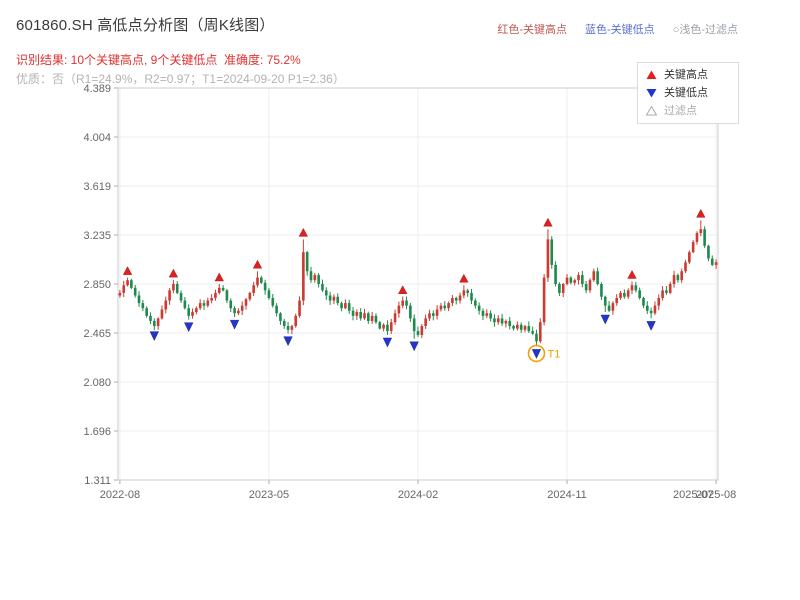  What do you see at coordinates (97, 187) in the screenshot?
I see `y-axis-tick-label: 3.619` at bounding box center [97, 187].